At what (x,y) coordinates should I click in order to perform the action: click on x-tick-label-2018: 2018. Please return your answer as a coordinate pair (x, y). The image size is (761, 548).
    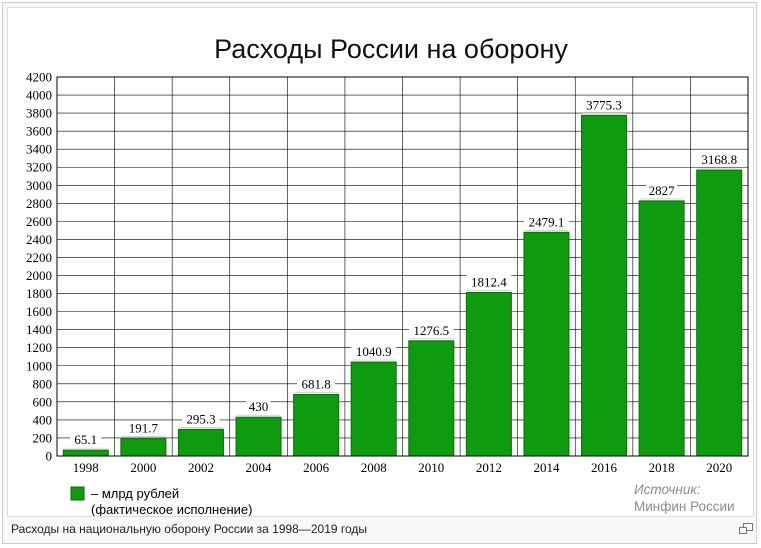
    Looking at the image, I should click on (662, 467).